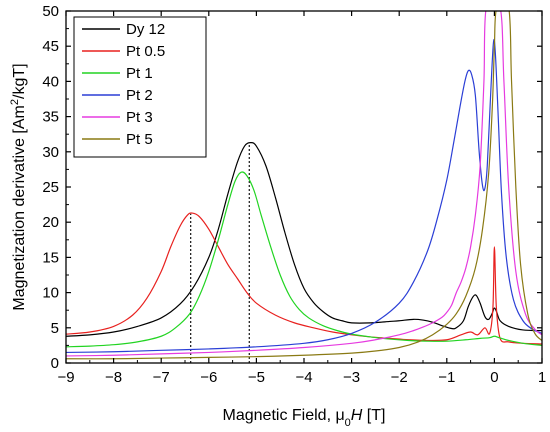  What do you see at coordinates (65, 377) in the screenshot?
I see `x-tick-label: −9` at bounding box center [65, 377].